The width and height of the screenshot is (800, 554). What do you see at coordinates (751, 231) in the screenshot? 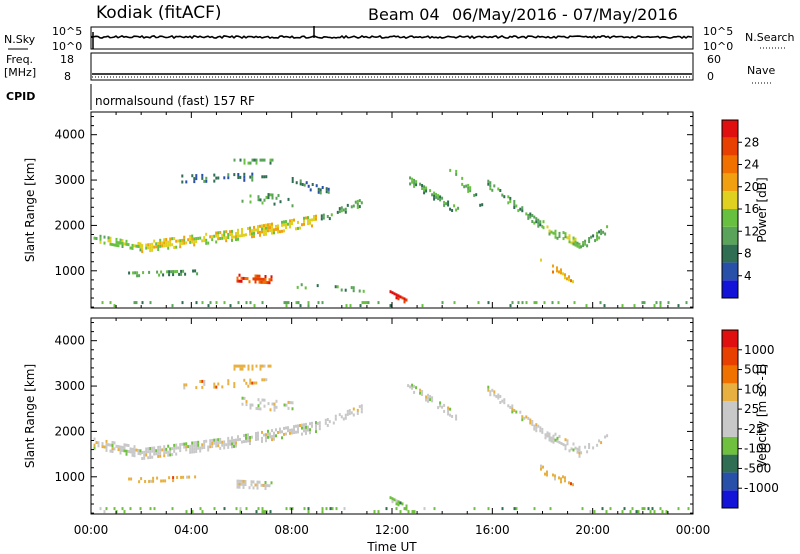
I see `colorbar-ticklabel: 12` at bounding box center [751, 231].